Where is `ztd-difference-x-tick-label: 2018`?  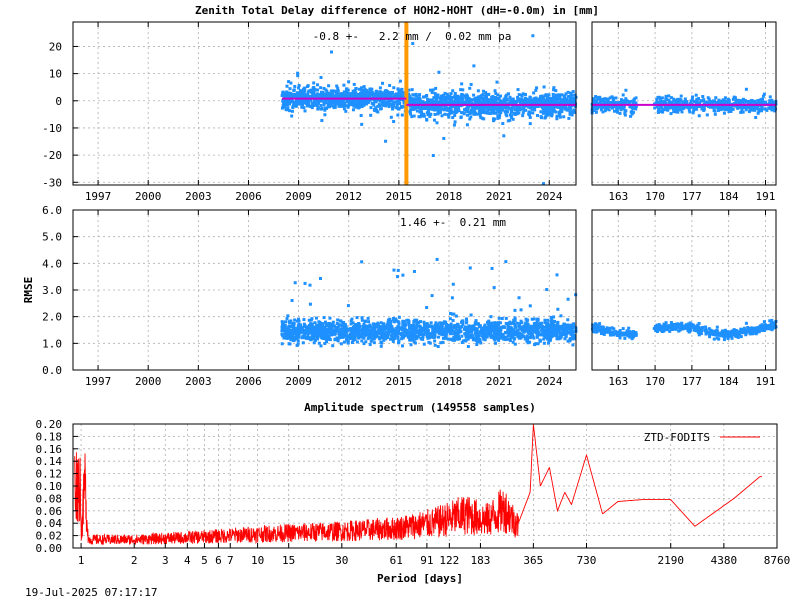 ztd-difference-x-tick-label: 2018 is located at coordinates (449, 196).